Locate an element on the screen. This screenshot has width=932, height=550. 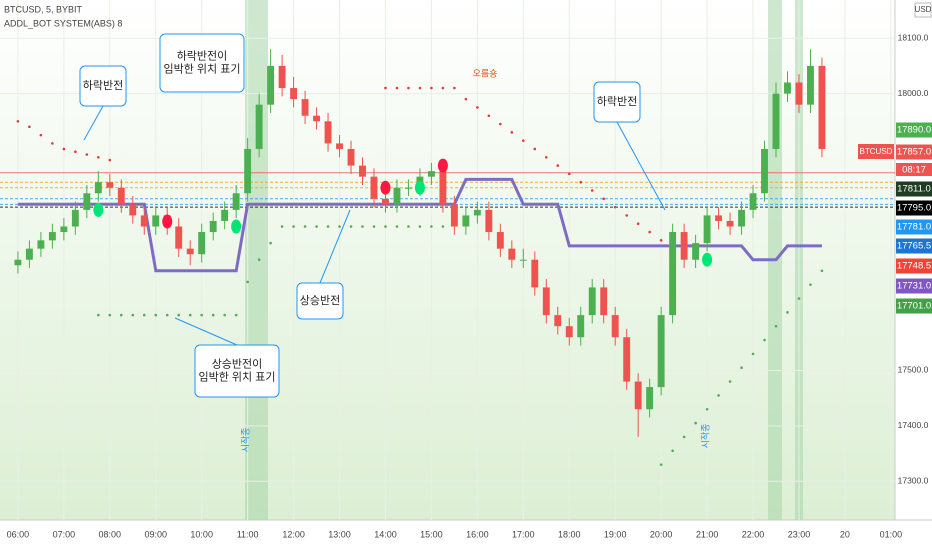
price-label: 17701.0 is located at coordinates (914, 306).